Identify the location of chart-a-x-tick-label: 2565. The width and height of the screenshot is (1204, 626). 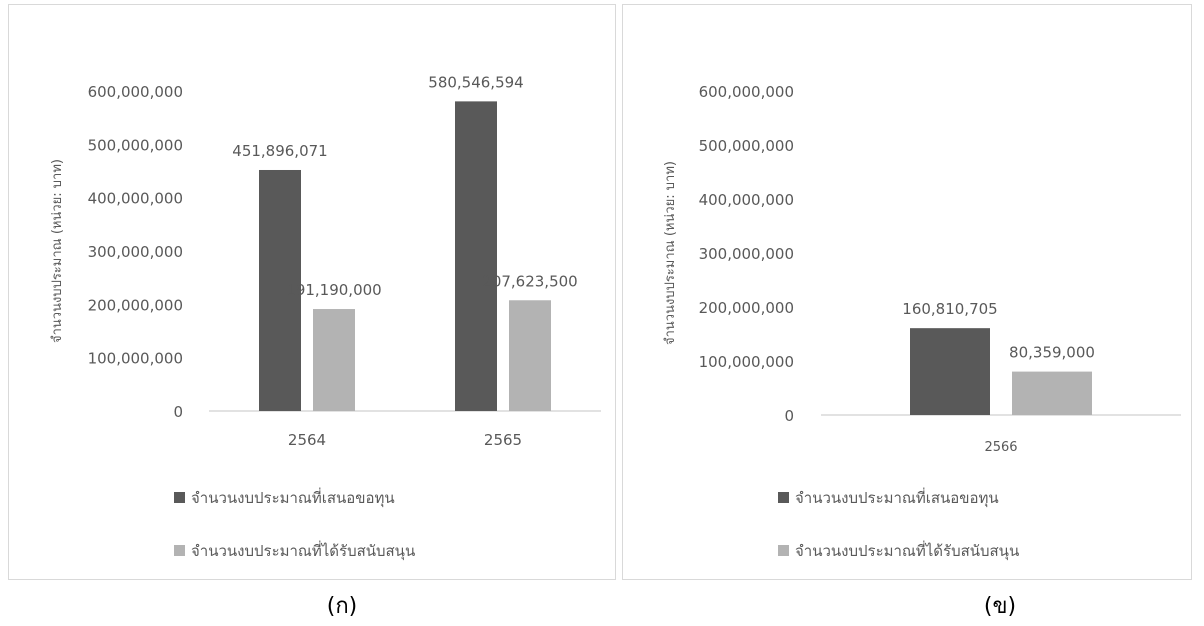
(503, 440).